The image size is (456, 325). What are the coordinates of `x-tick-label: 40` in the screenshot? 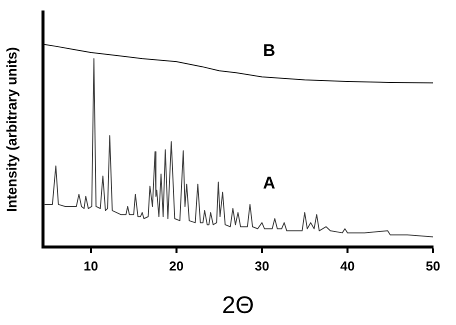 It's located at (347, 266).